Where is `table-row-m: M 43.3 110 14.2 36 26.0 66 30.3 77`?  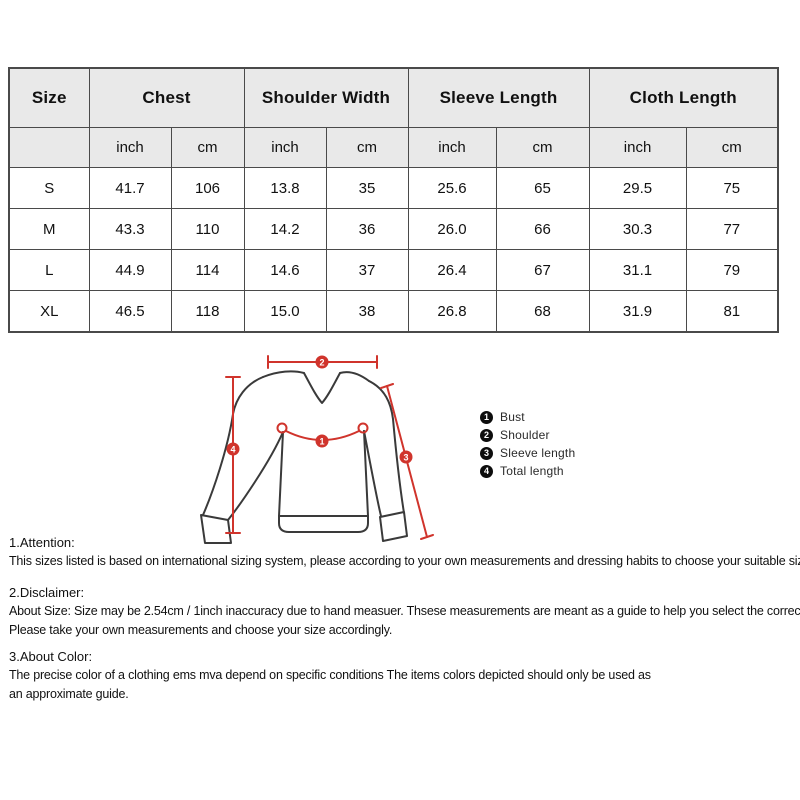
table-row-m: M 43.3 110 14.2 36 26.0 66 30.3 77 is located at coordinates (393, 229).